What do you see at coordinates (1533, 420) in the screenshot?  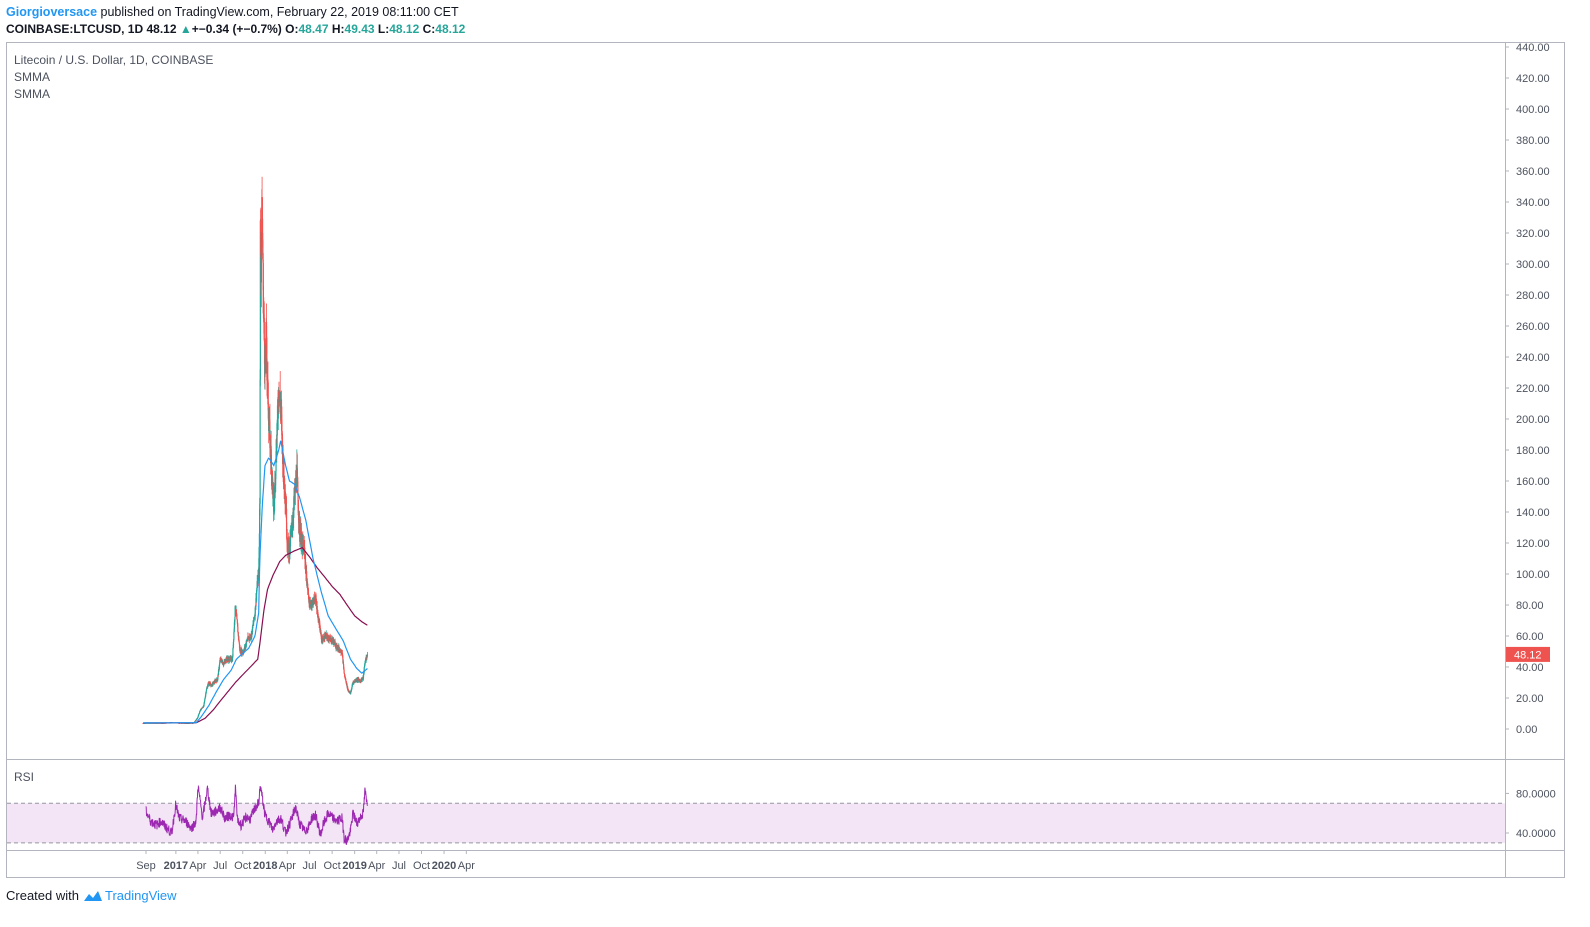 I see `price-axis-tick-label: 200.00` at bounding box center [1533, 420].